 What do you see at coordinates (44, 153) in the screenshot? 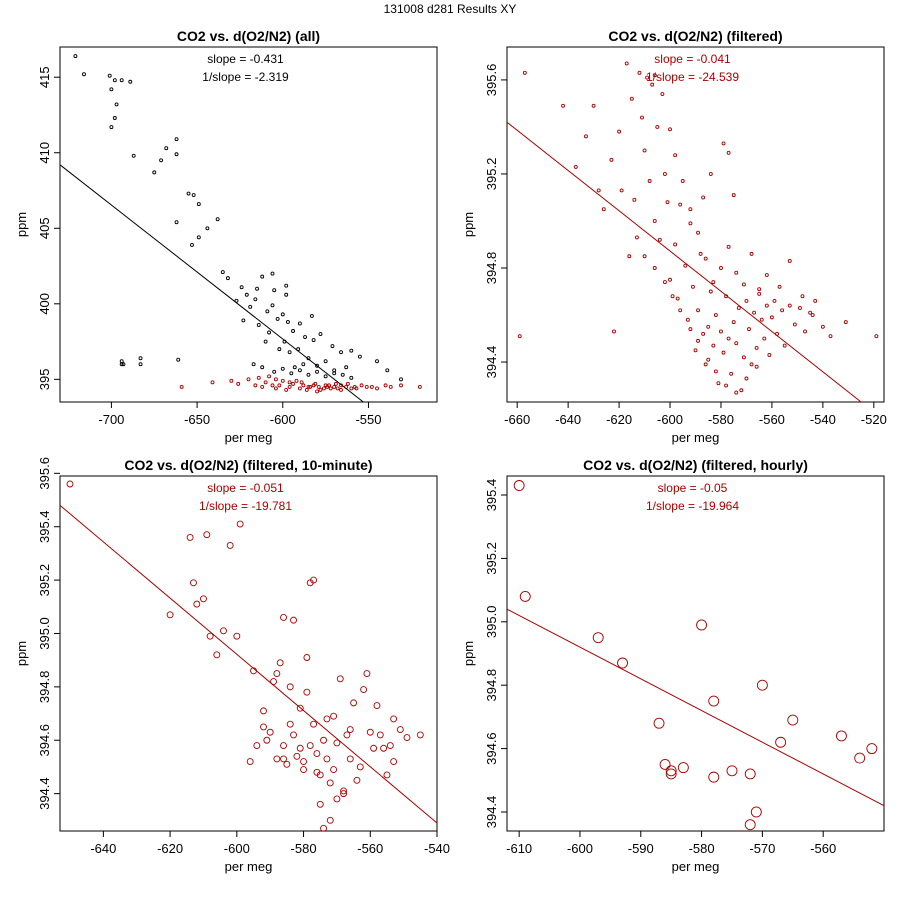
I see `y-tick-label: 410` at bounding box center [44, 153].